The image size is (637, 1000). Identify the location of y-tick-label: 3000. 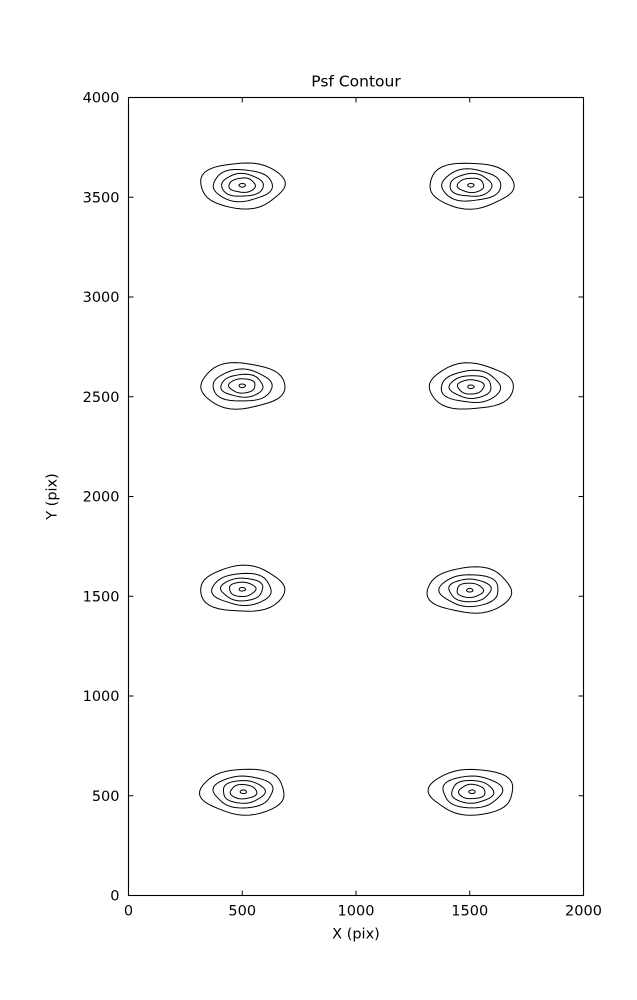
(101, 298).